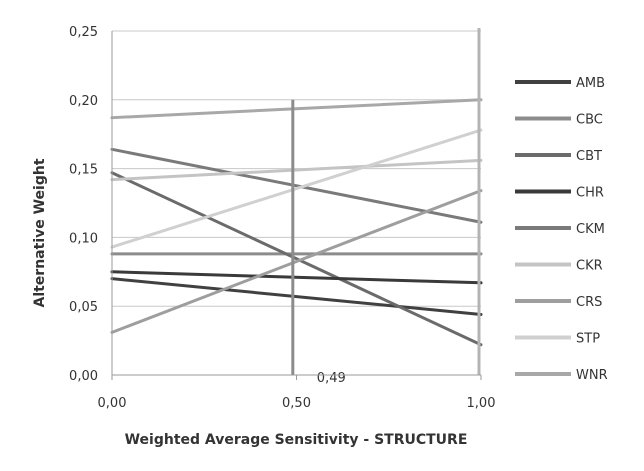 The image size is (644, 471). Describe the element at coordinates (296, 109) in the screenshot. I see `series-line-wnr` at that location.